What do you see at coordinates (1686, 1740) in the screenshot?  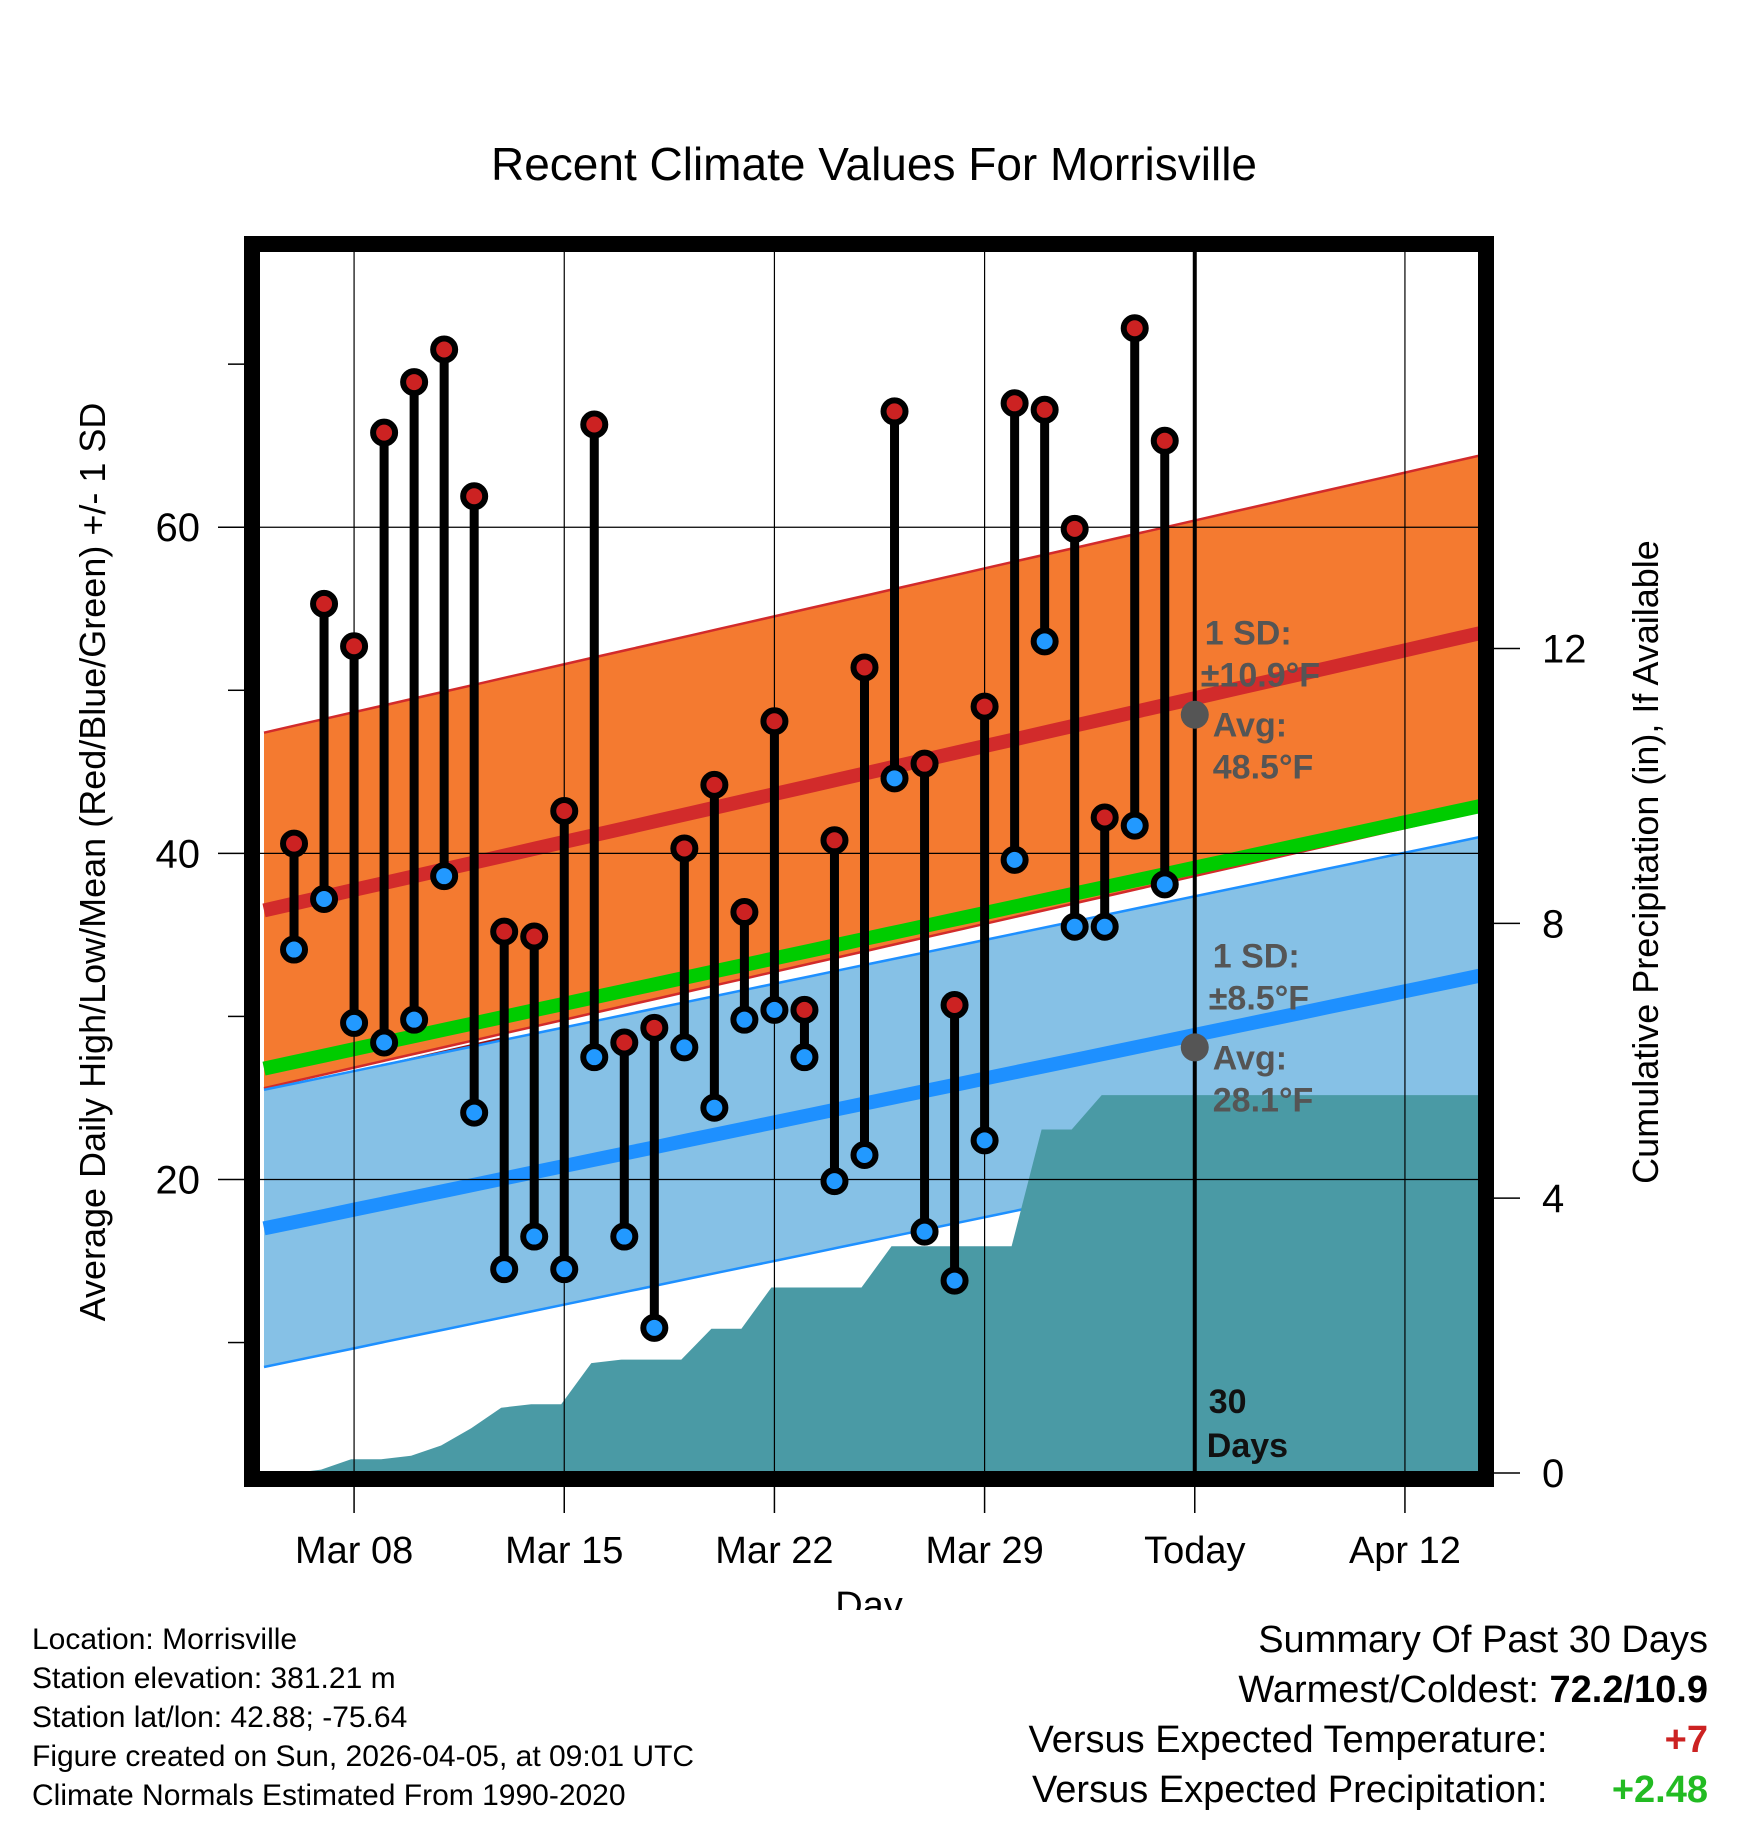 I see `temp-departure-value: +7` at bounding box center [1686, 1740].